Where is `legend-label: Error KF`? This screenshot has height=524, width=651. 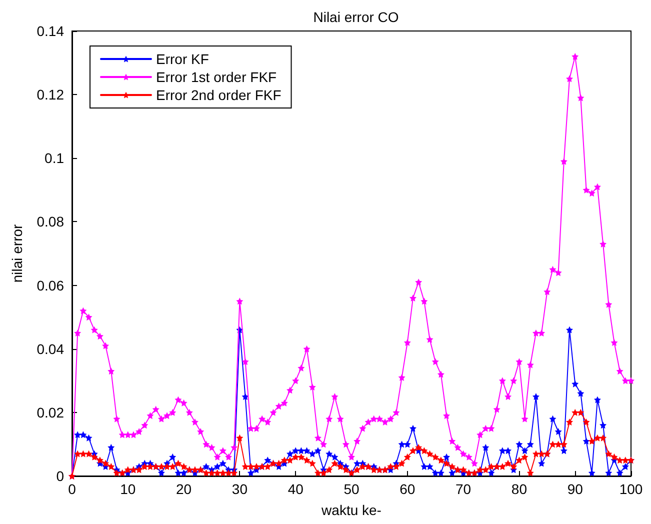
legend-label: Error KF is located at coordinates (182, 59).